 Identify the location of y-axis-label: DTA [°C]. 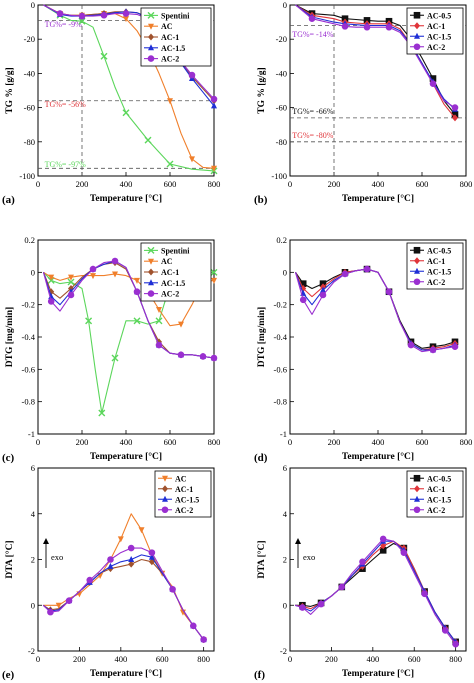
(261, 559).